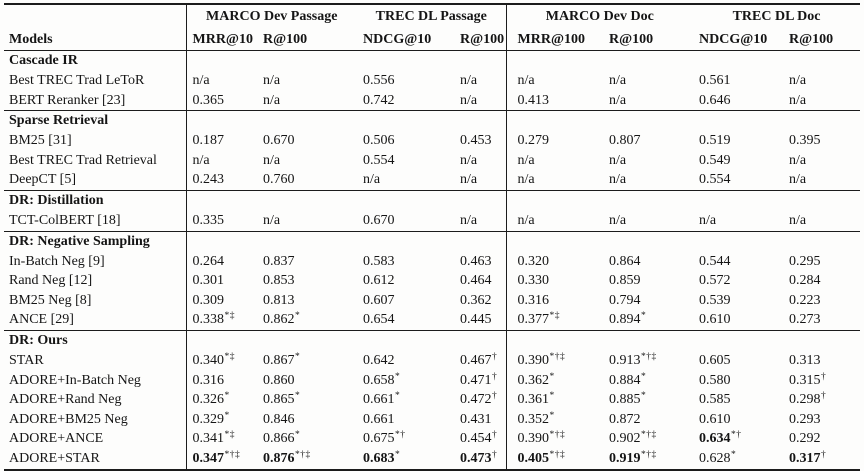  What do you see at coordinates (307, 262) in the screenshot?
I see `metric-value-cell: 0.837` at bounding box center [307, 262].